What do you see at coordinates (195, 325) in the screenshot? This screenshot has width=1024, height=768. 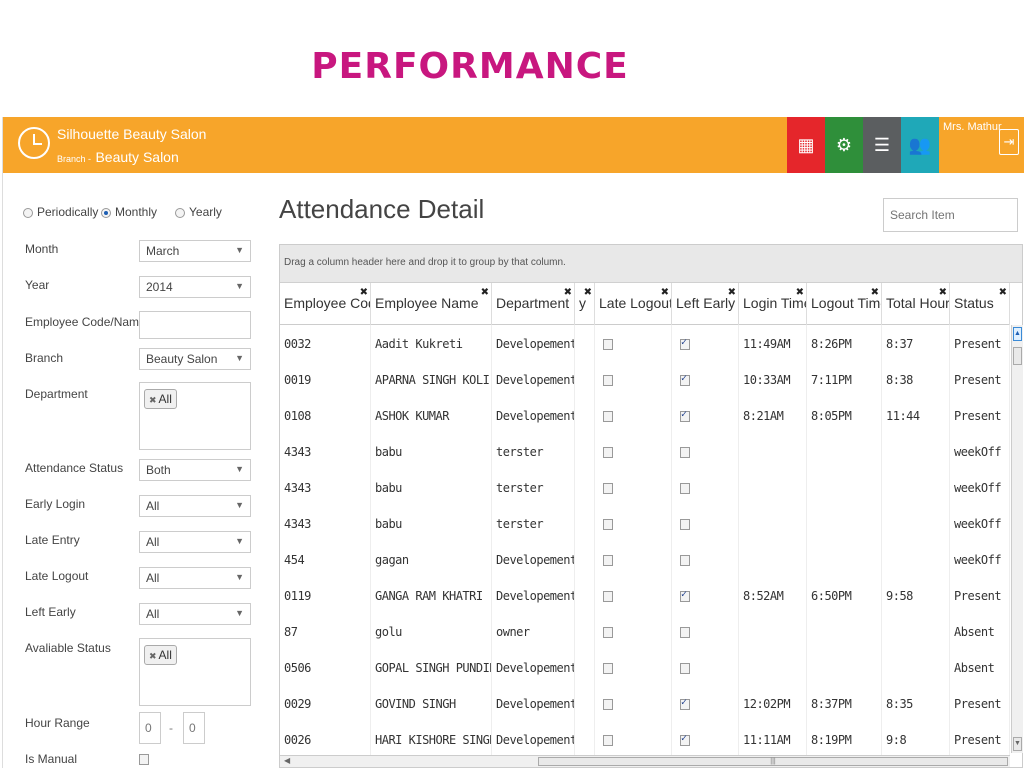 I see `employee-input` at bounding box center [195, 325].